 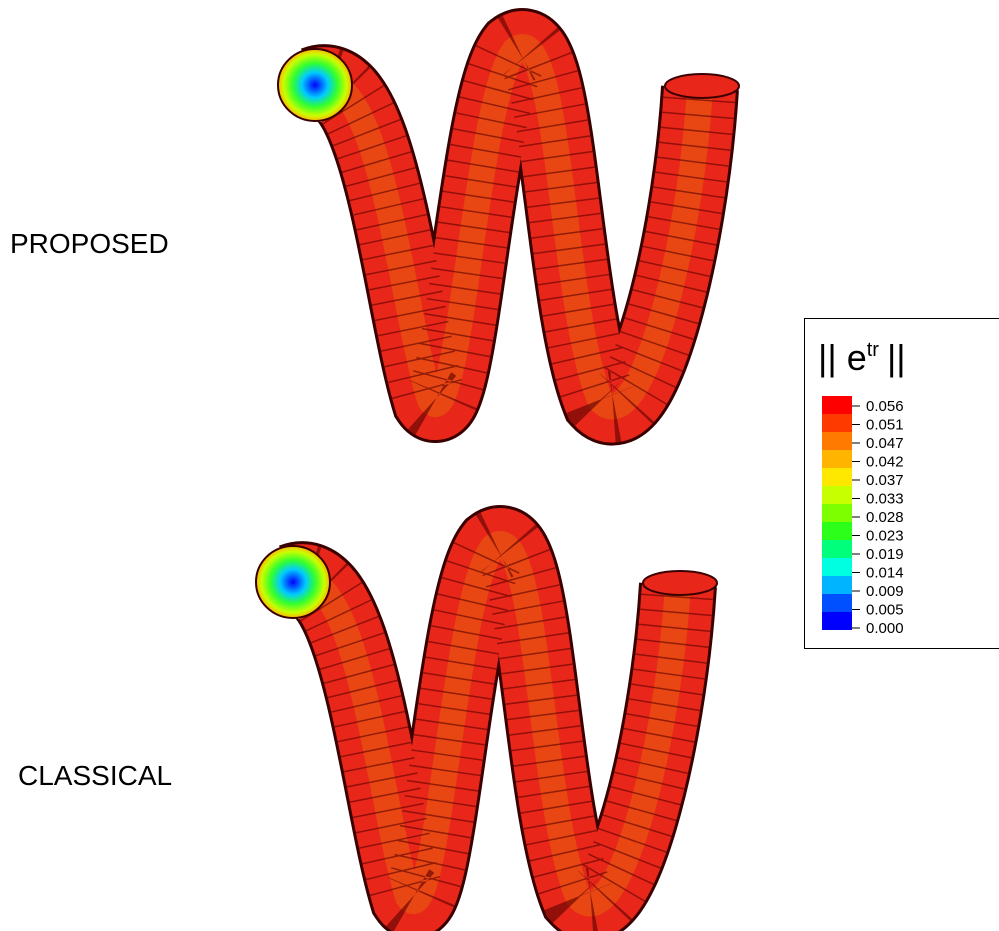 I want to click on label-proposed: PROPOSED, so click(x=89, y=243).